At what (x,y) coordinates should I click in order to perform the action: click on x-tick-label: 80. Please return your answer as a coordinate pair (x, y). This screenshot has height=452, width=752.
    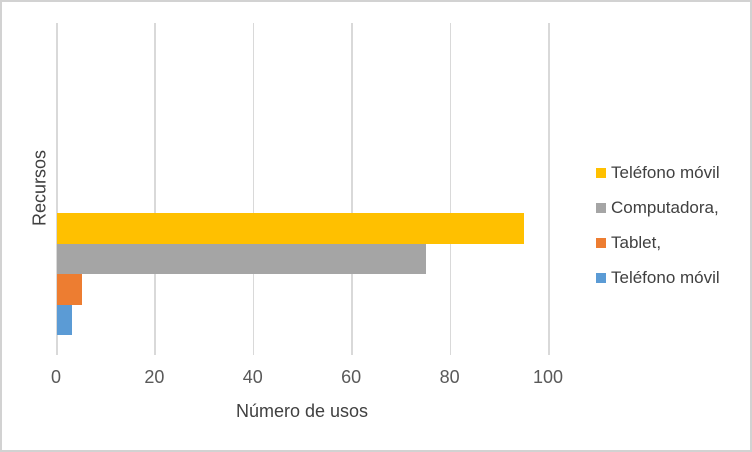
    Looking at the image, I should click on (449, 377).